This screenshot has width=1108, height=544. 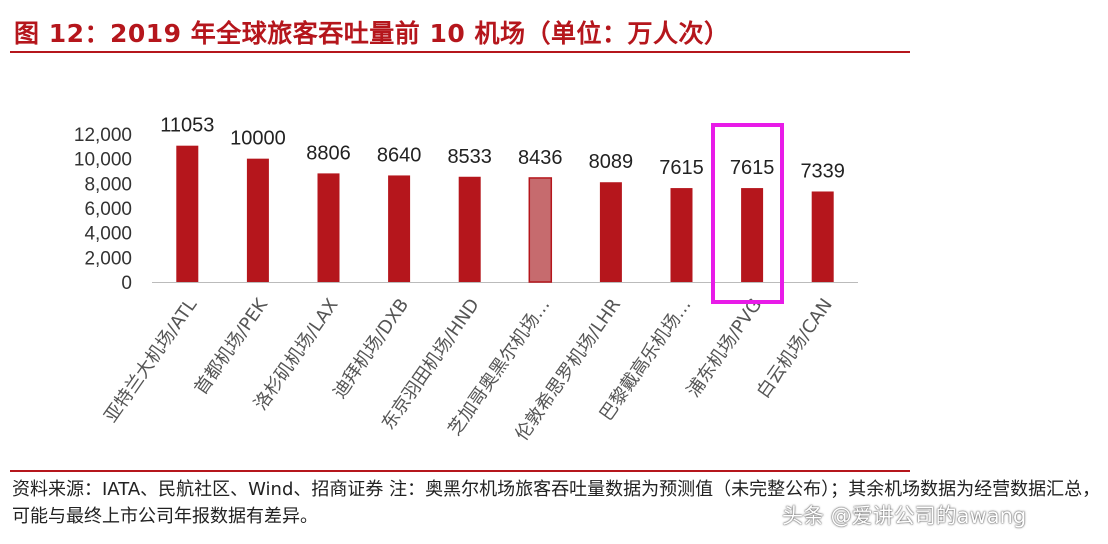 What do you see at coordinates (187, 126) in the screenshot?
I see `data-label: 11053` at bounding box center [187, 126].